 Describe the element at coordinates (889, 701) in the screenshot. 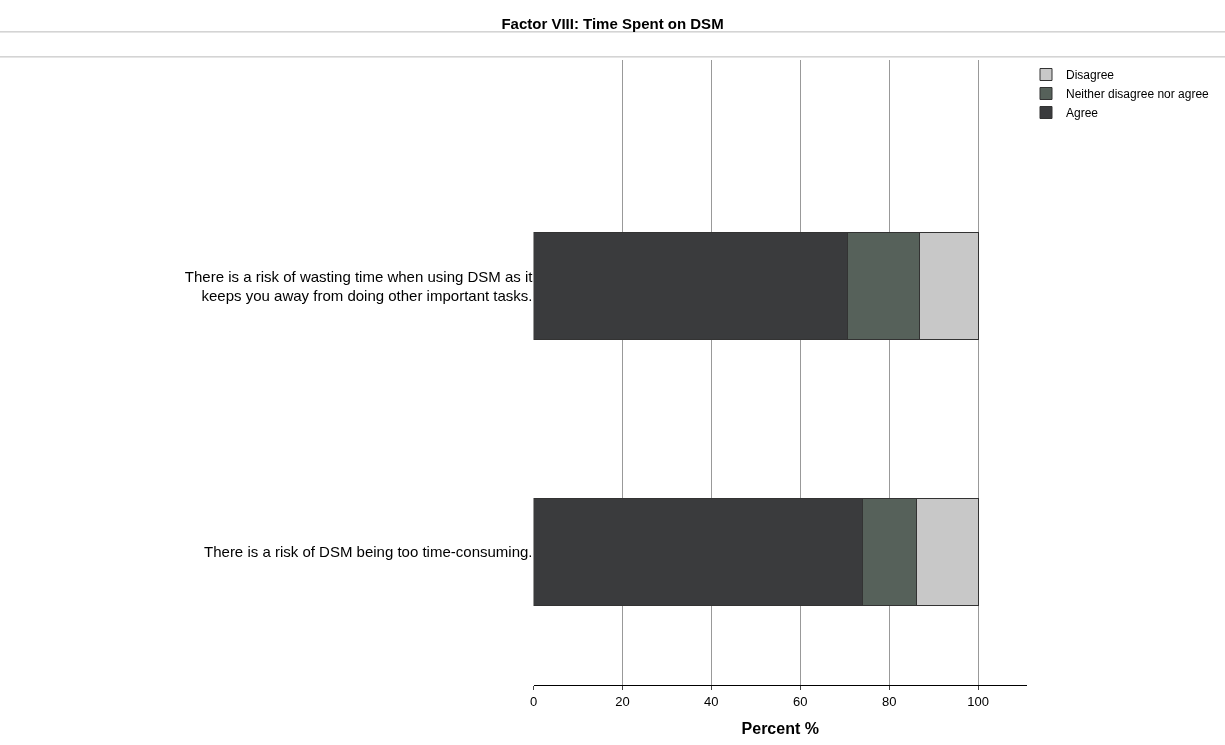

I see `x-tick-label: 80` at that location.